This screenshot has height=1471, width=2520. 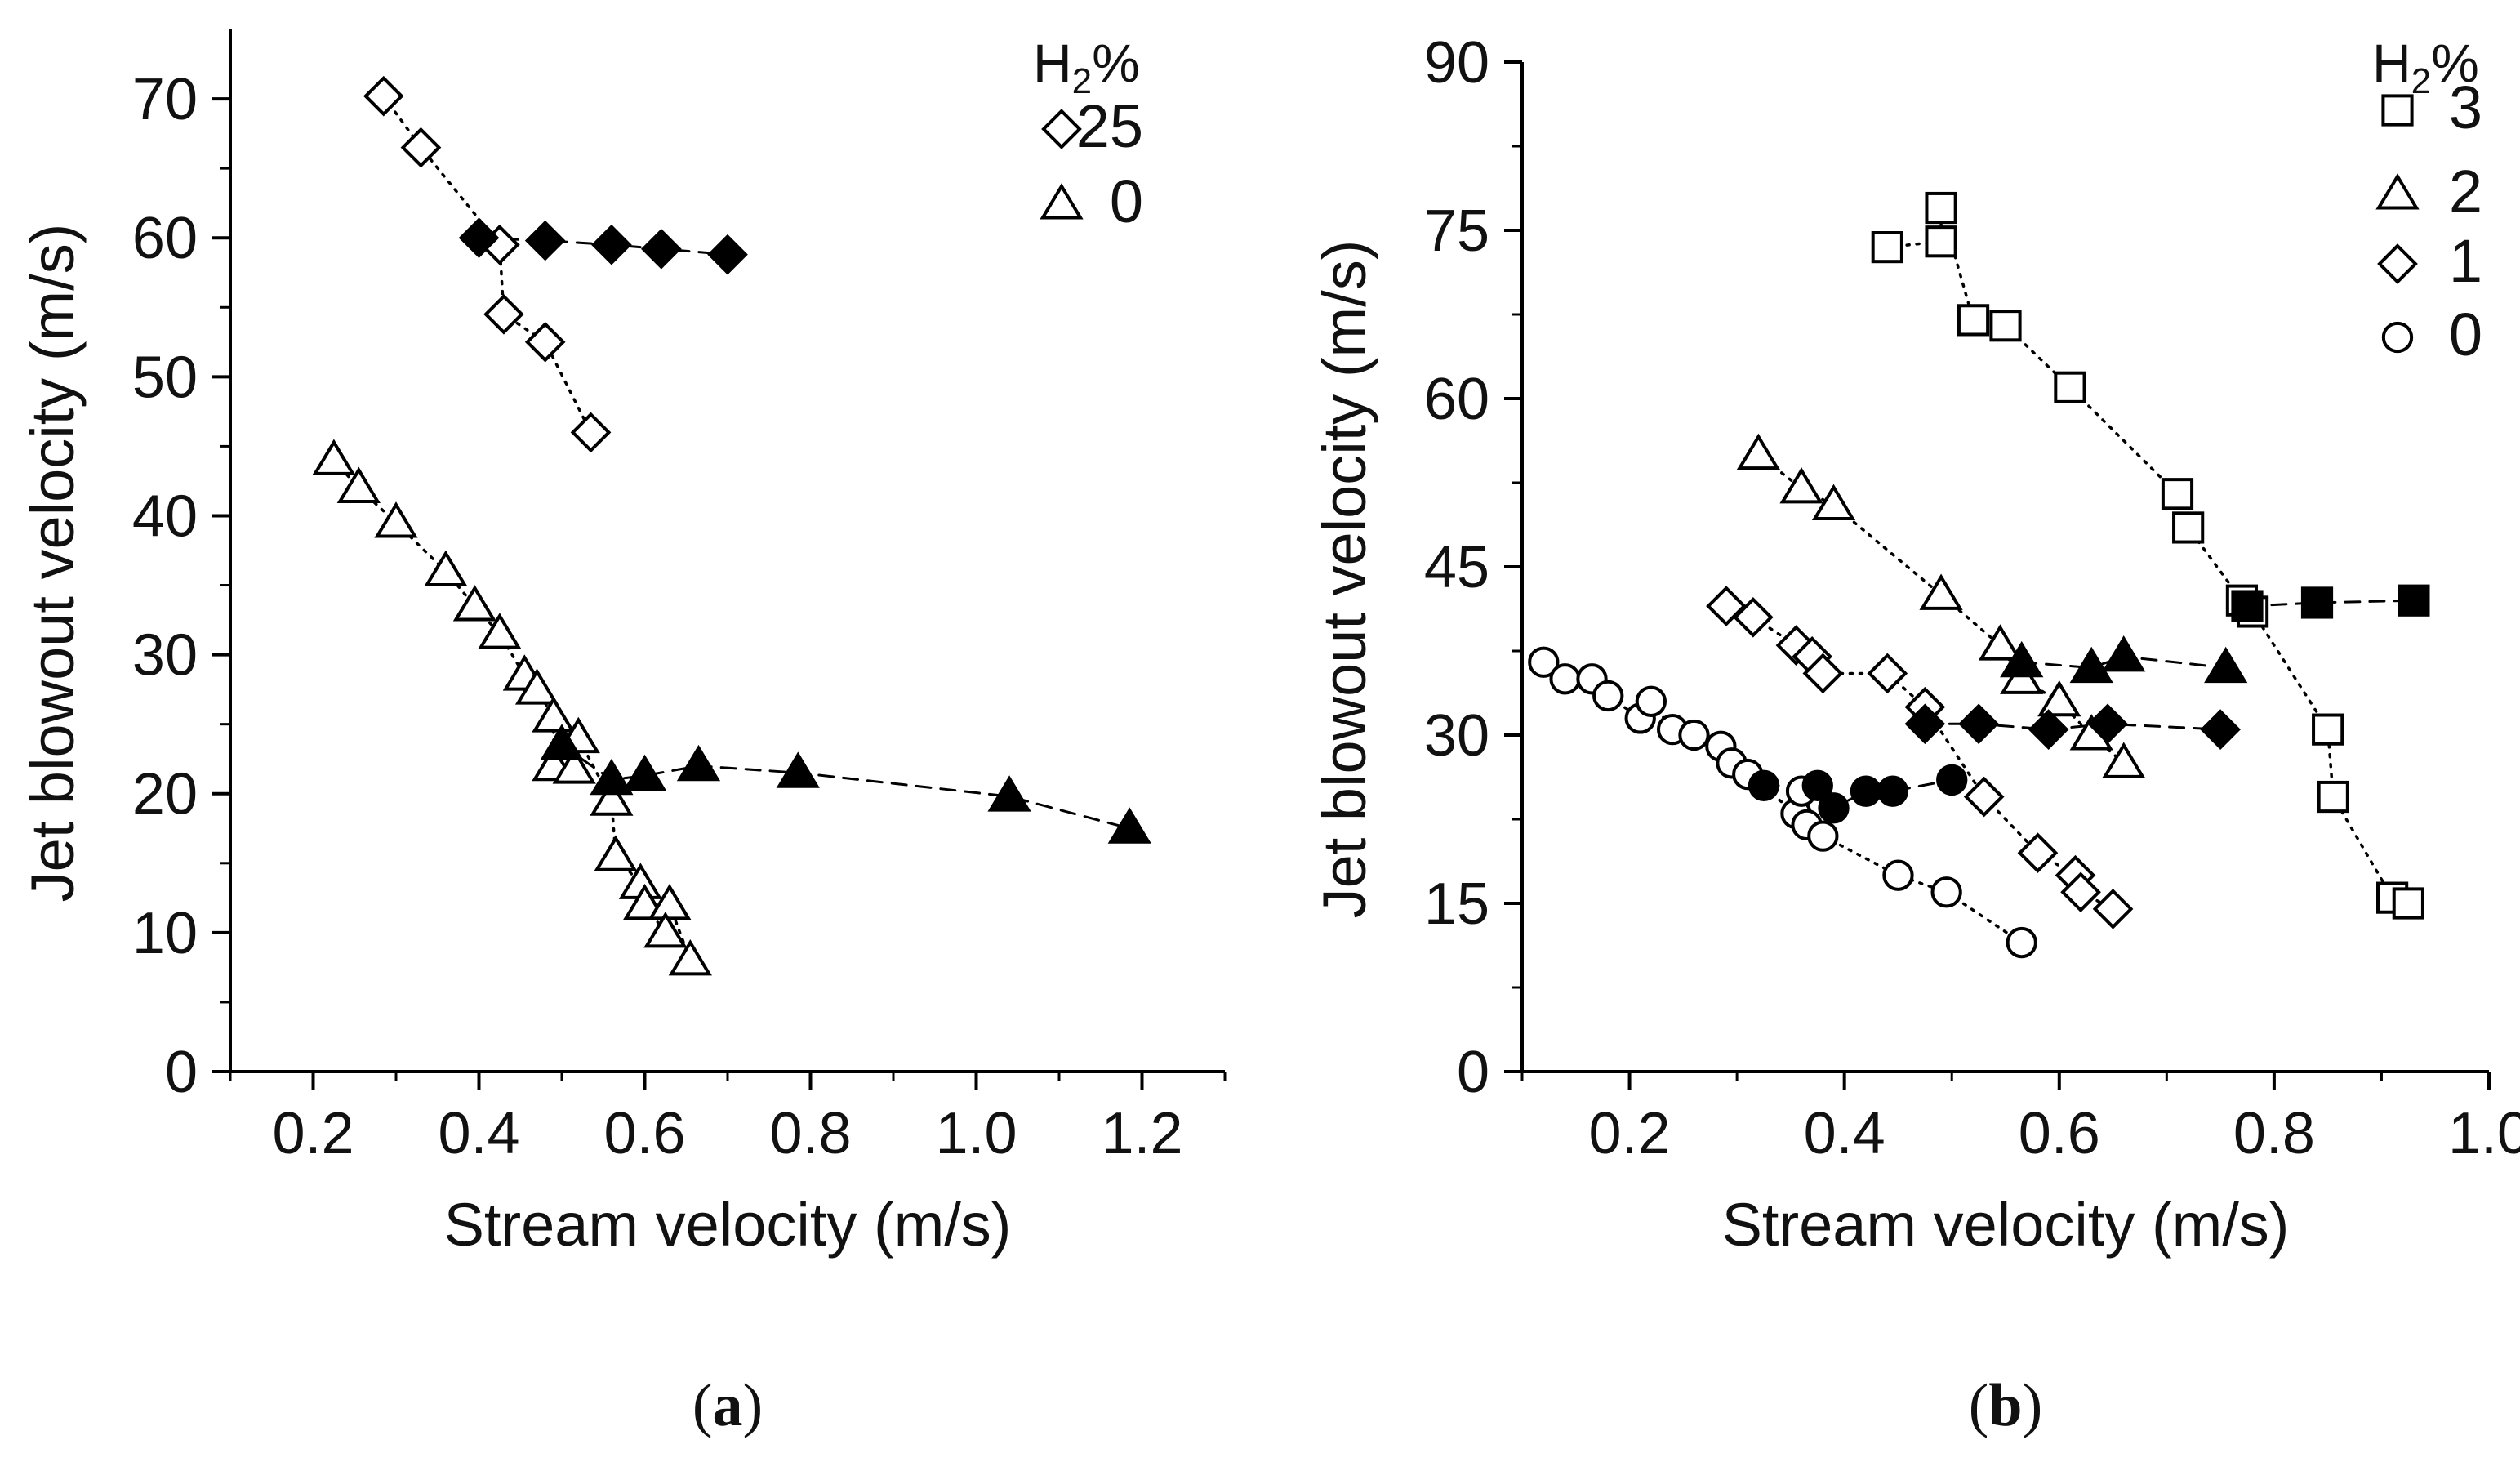 I want to click on legend-entry-label: 1, so click(x=2465, y=261).